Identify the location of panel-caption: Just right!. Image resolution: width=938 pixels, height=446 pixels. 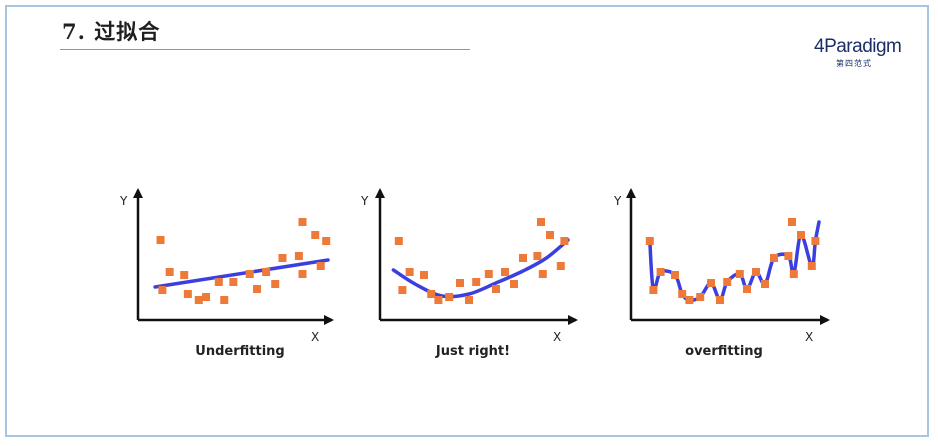
(472, 351).